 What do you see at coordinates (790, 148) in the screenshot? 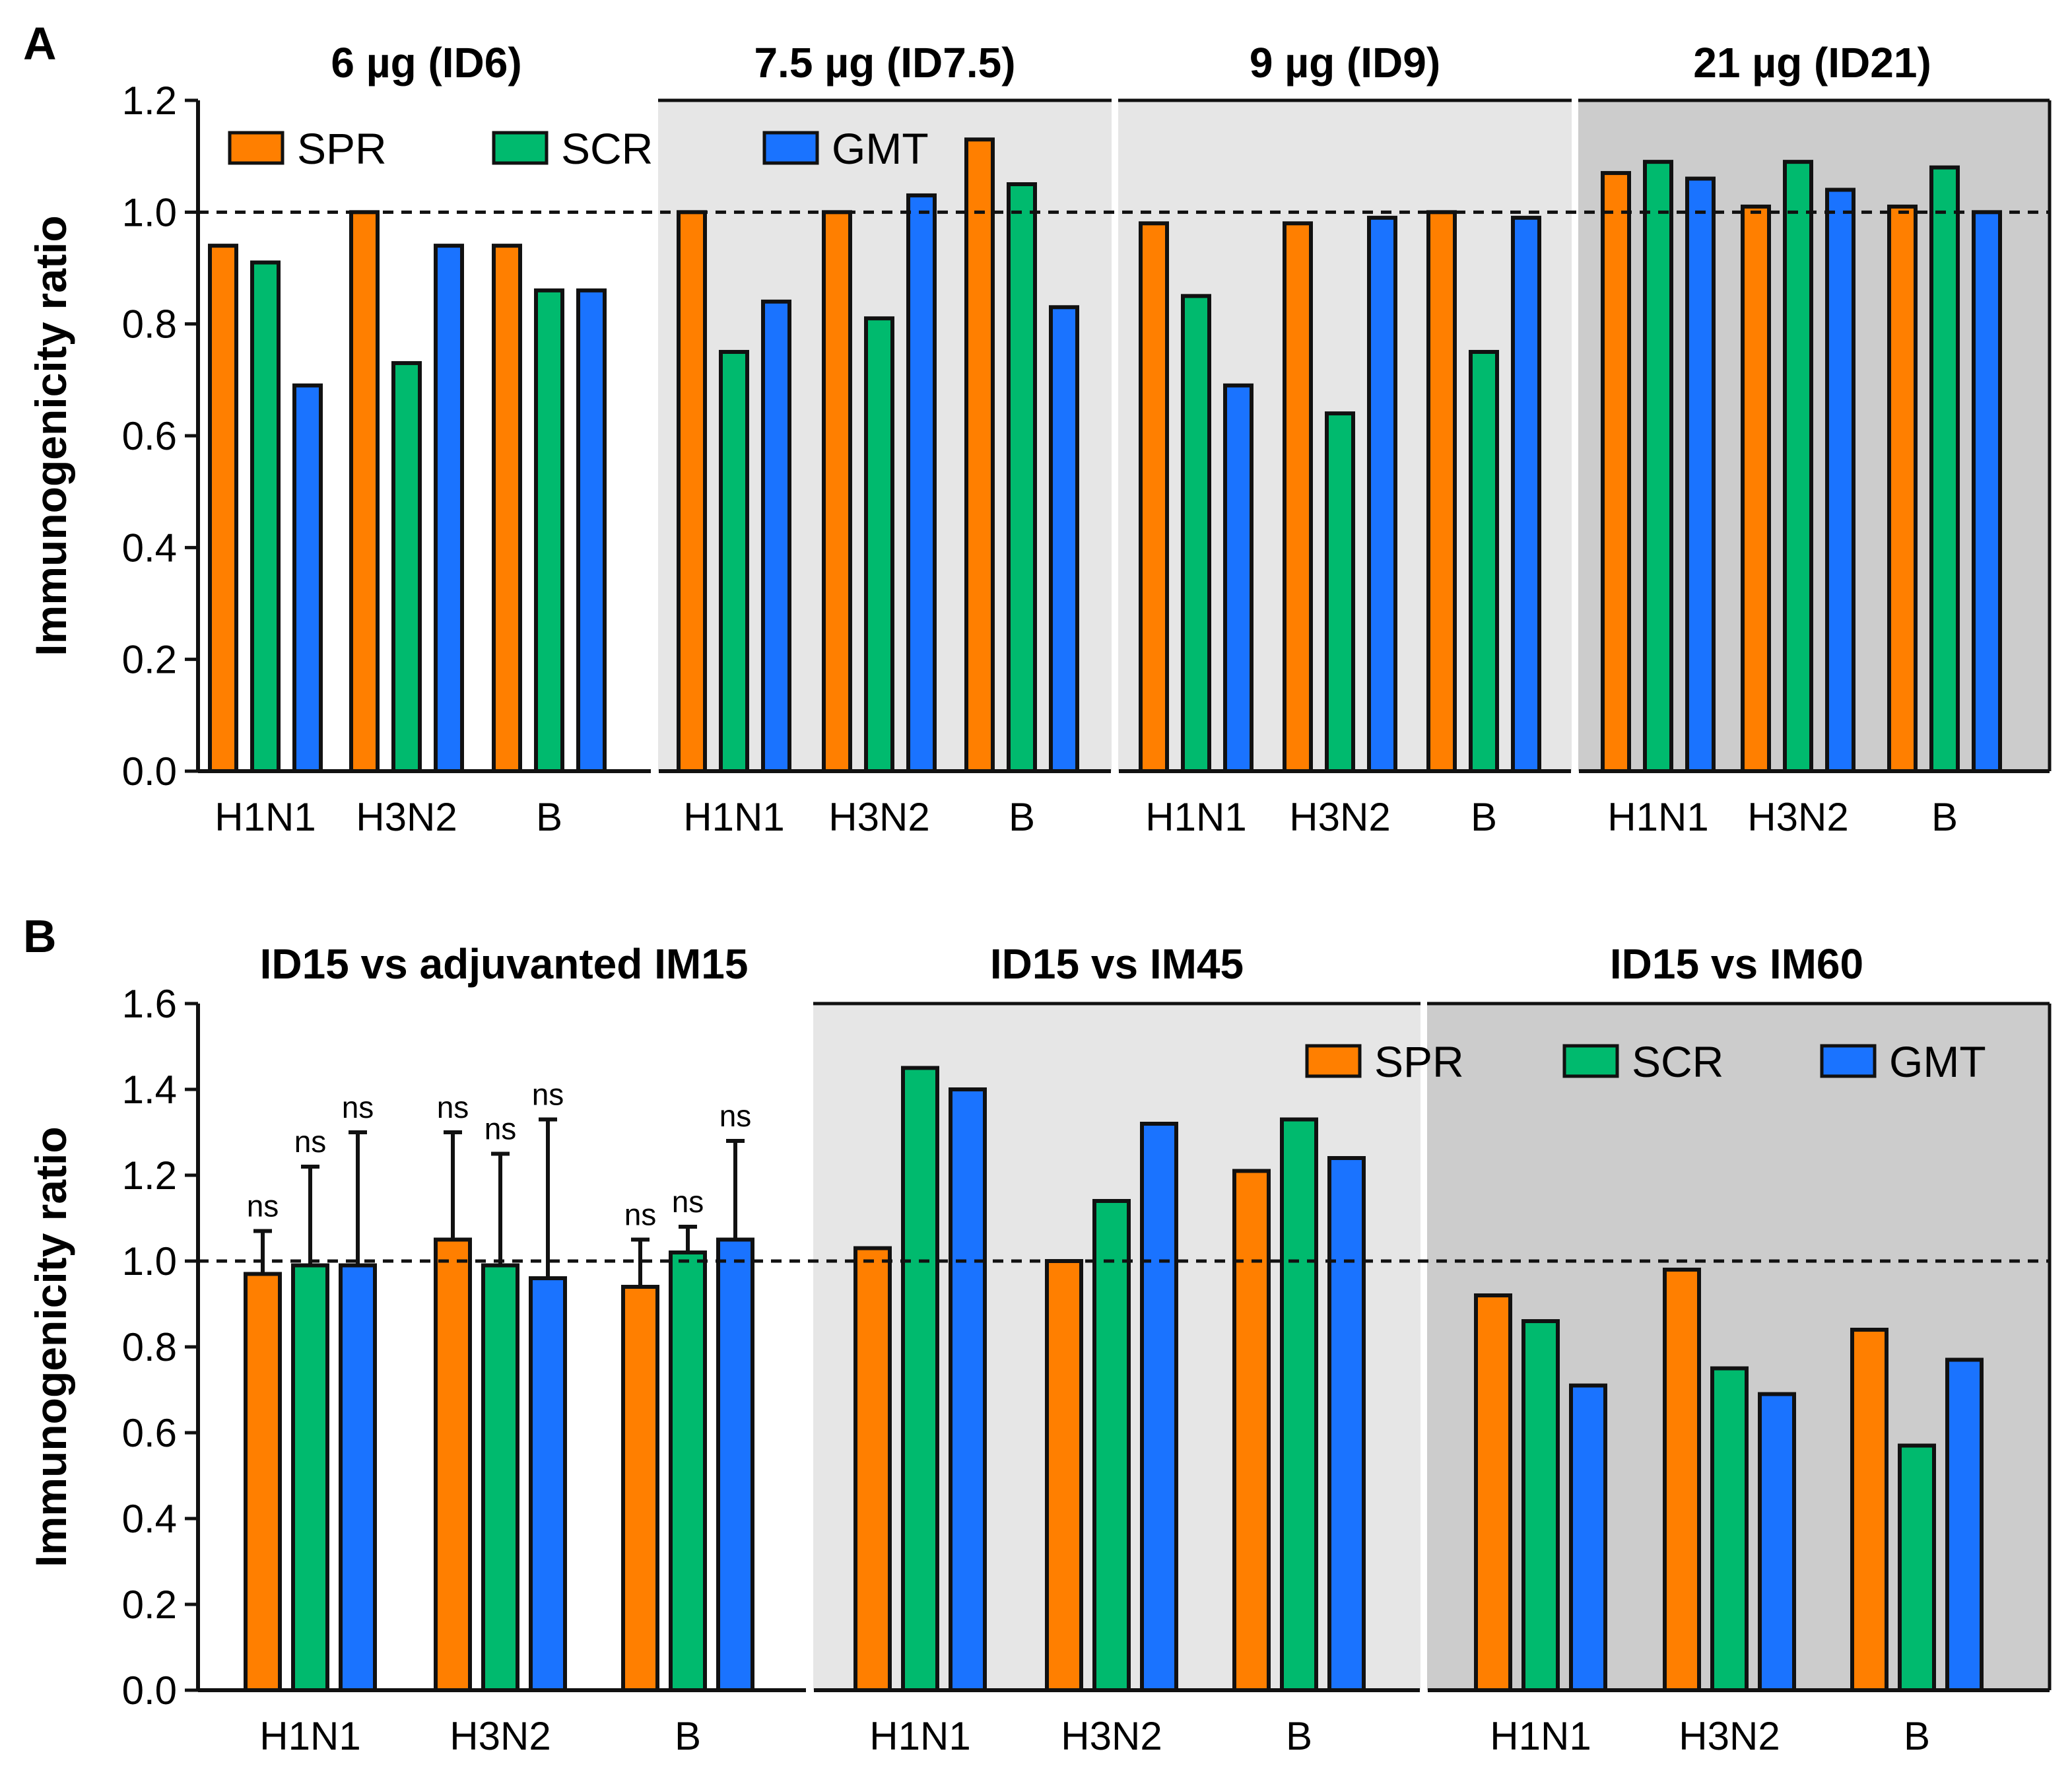
I see `legend-swatch-gmt` at bounding box center [790, 148].